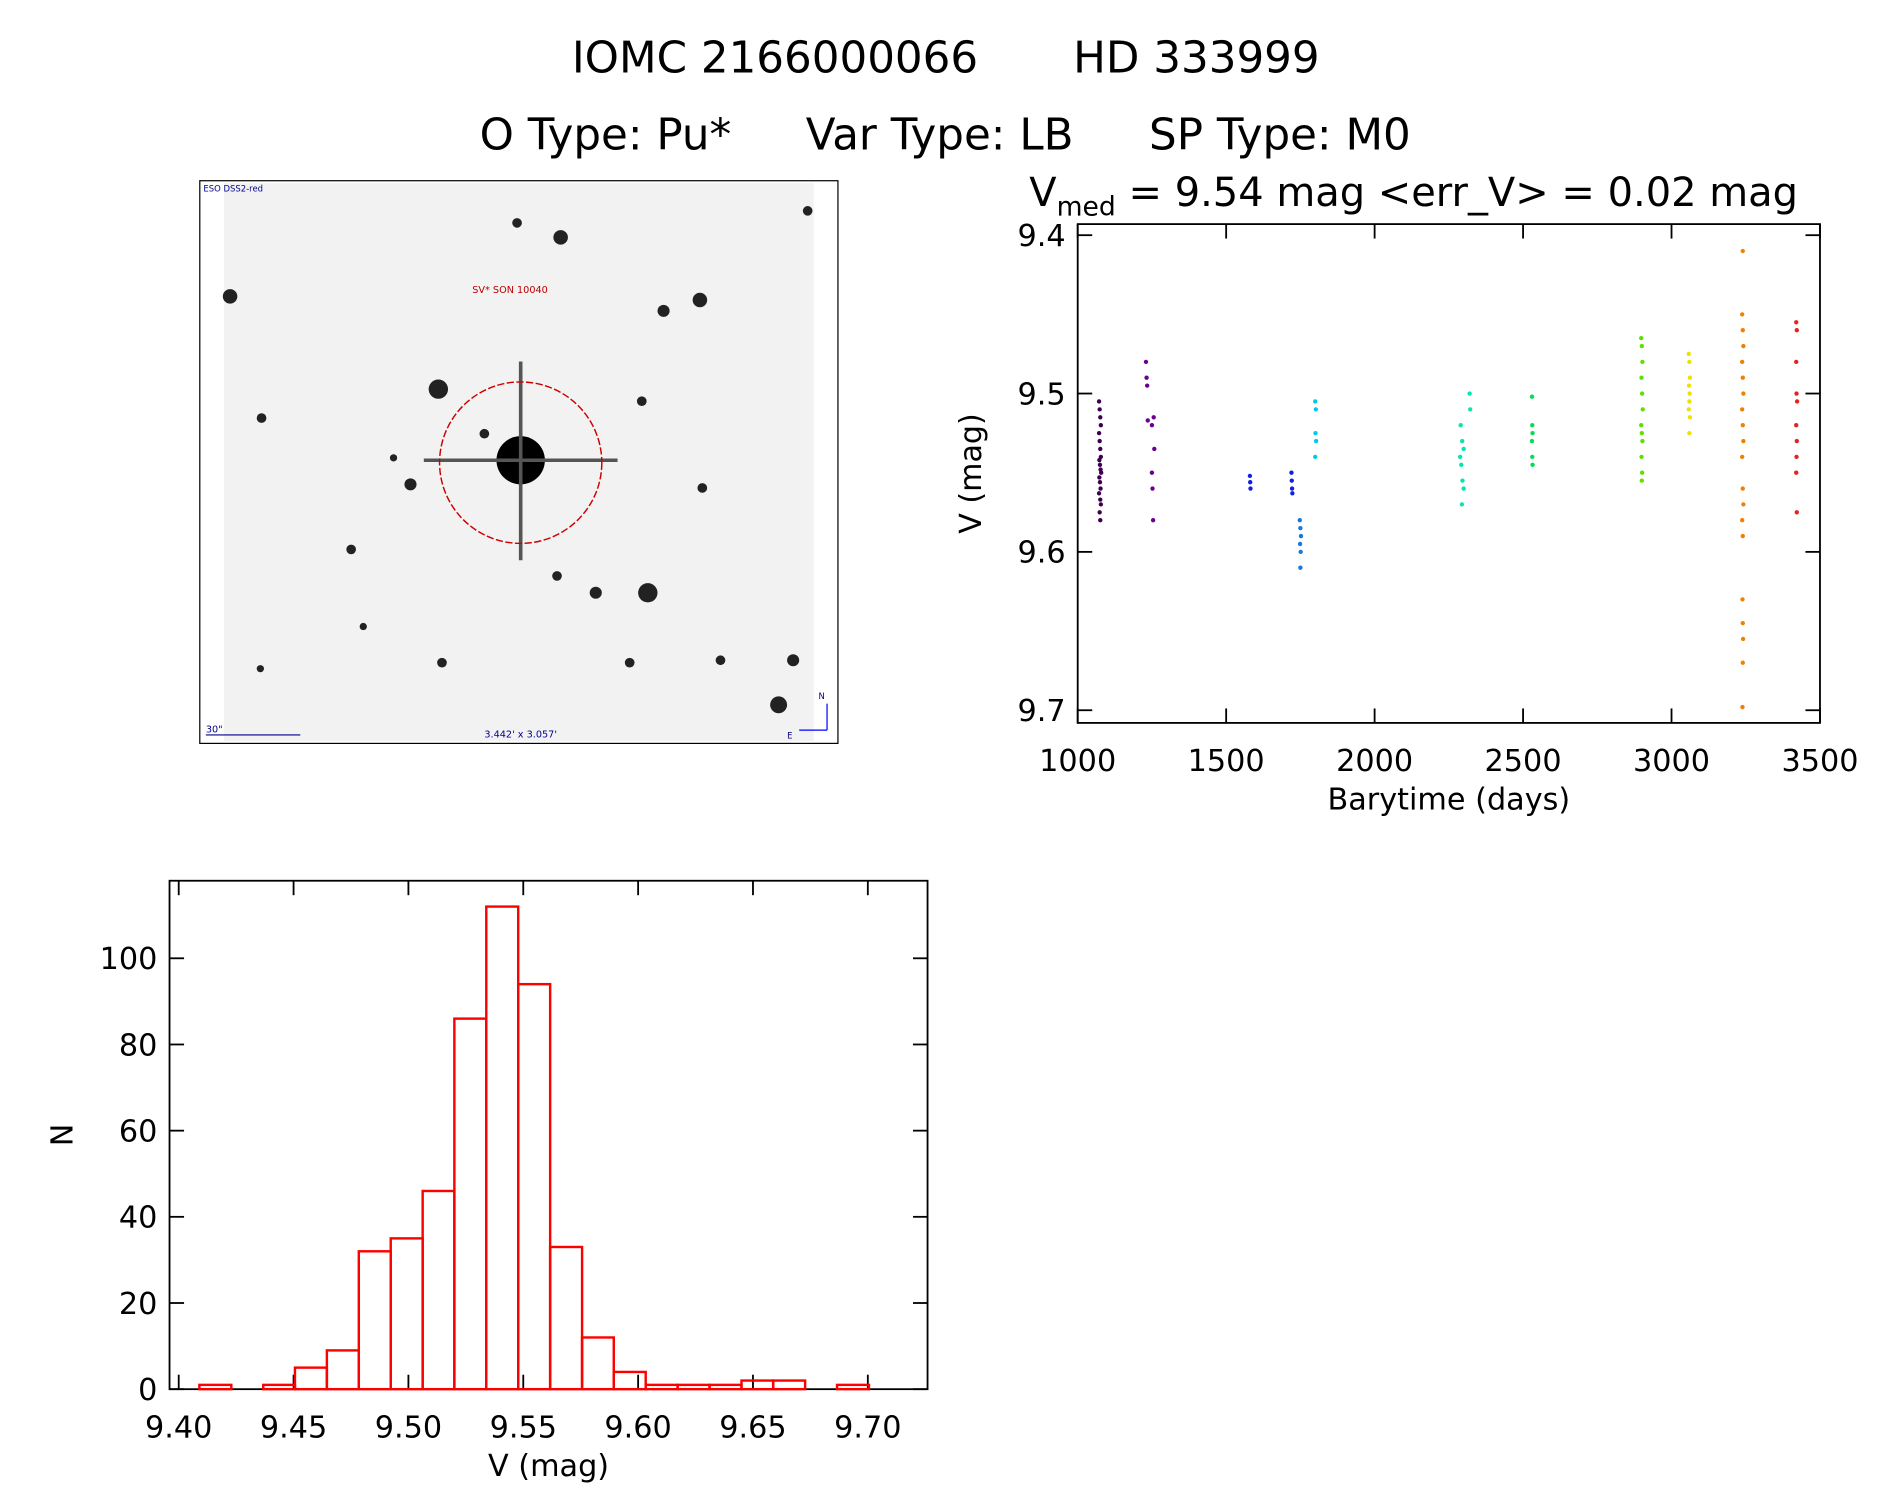 This screenshot has width=1889, height=1494. What do you see at coordinates (606, 135) in the screenshot?
I see `object-type: O Type: Pu*` at bounding box center [606, 135].